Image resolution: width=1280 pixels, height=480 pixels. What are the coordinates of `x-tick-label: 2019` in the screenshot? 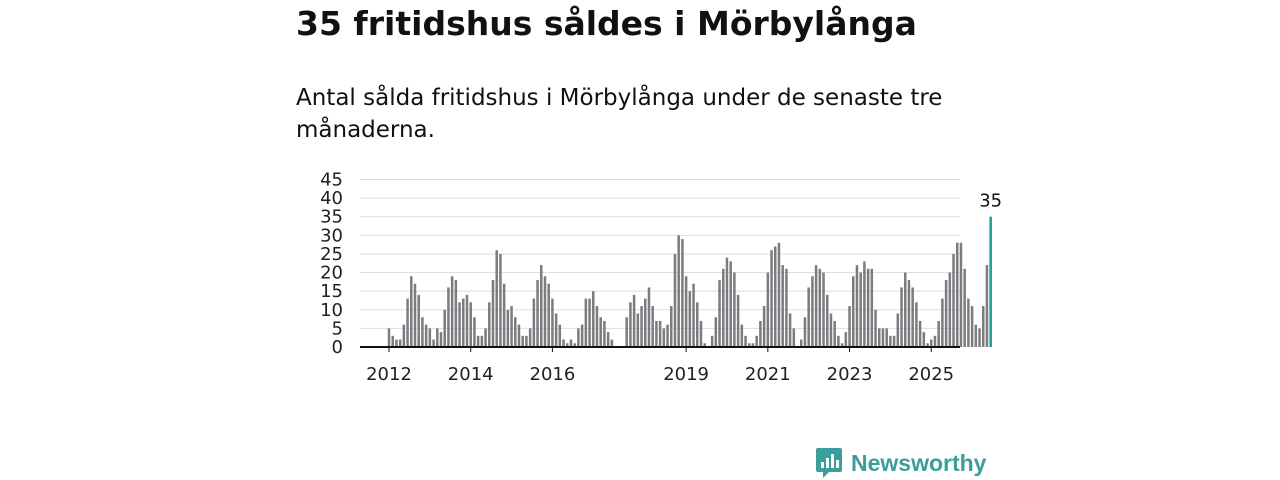 It's located at (686, 374).